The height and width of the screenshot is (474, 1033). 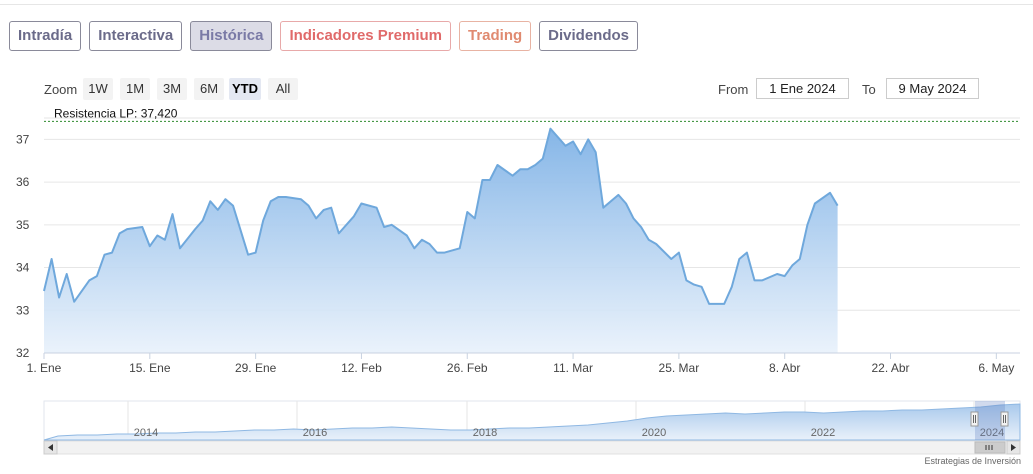 What do you see at coordinates (150, 368) in the screenshot?
I see `x-tick-label: 15. Ene` at bounding box center [150, 368].